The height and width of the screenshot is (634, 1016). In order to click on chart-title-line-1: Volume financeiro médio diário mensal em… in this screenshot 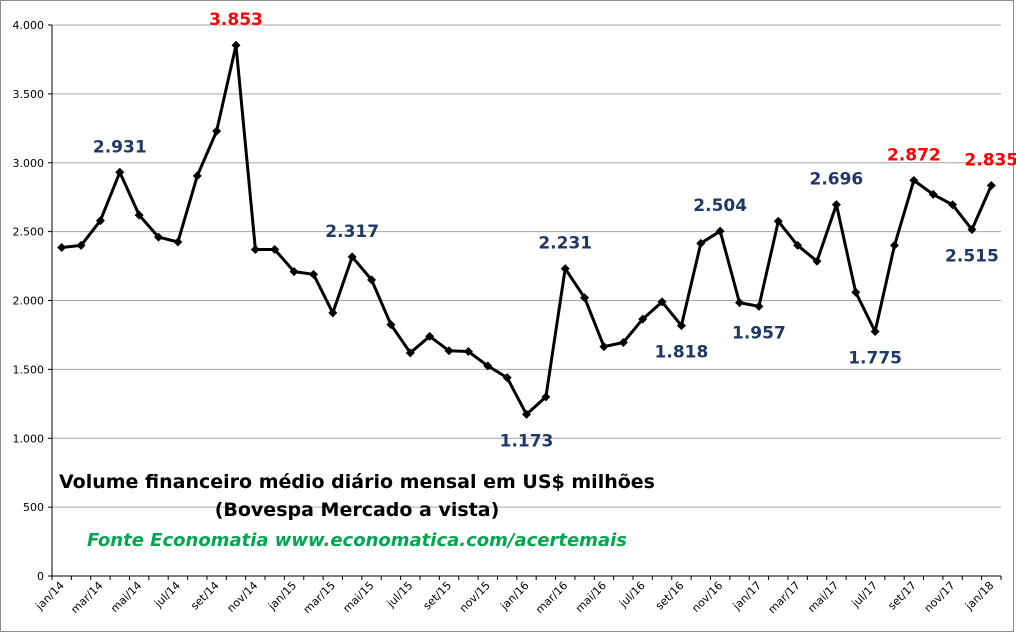, I will do `click(357, 482)`.